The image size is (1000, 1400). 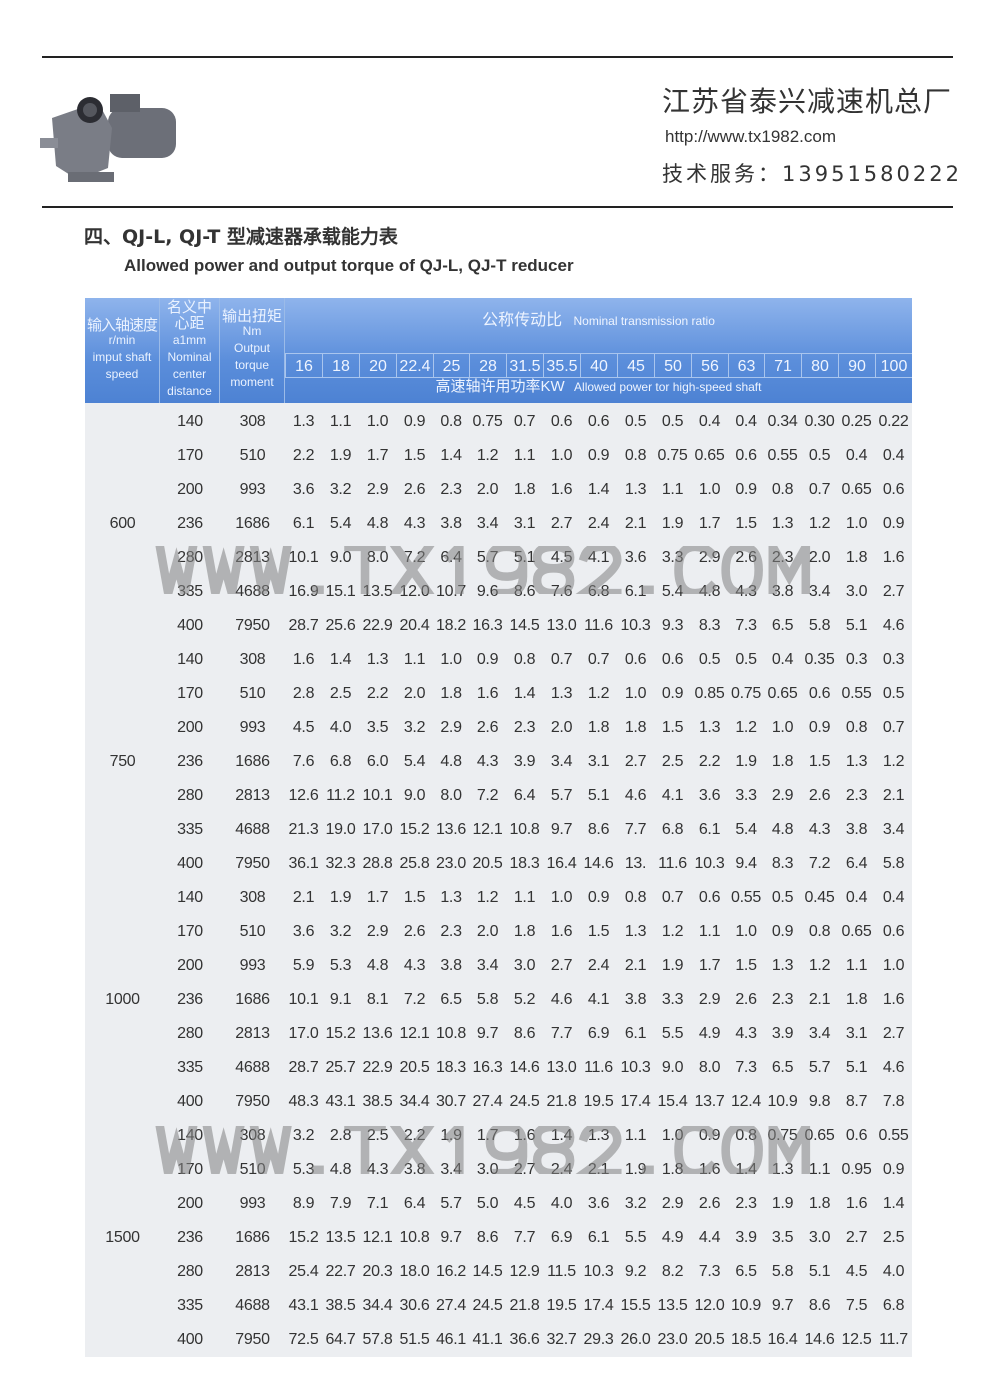 What do you see at coordinates (635, 829) in the screenshot?
I see `power-cell: 7.7` at bounding box center [635, 829].